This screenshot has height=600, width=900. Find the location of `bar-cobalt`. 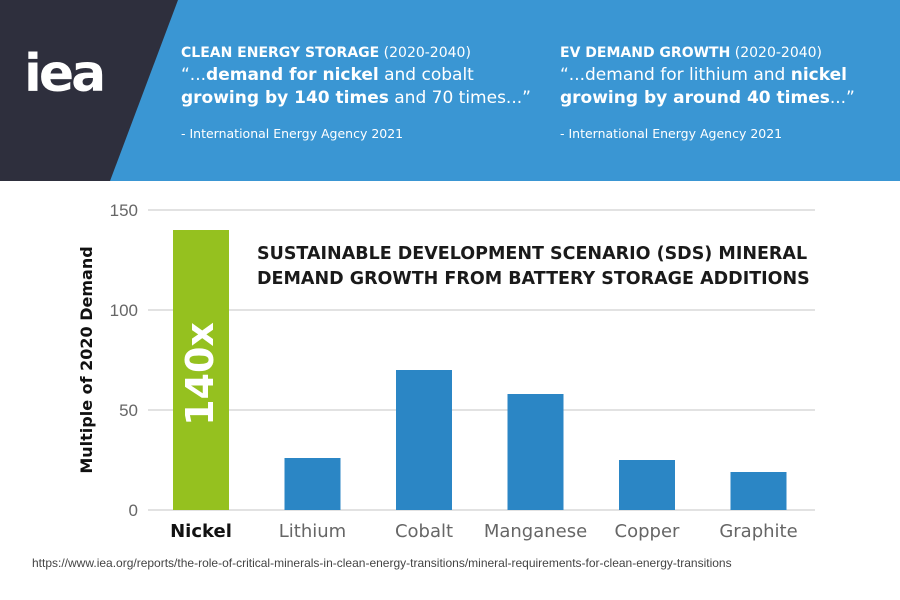

bar-cobalt is located at coordinates (424, 440).